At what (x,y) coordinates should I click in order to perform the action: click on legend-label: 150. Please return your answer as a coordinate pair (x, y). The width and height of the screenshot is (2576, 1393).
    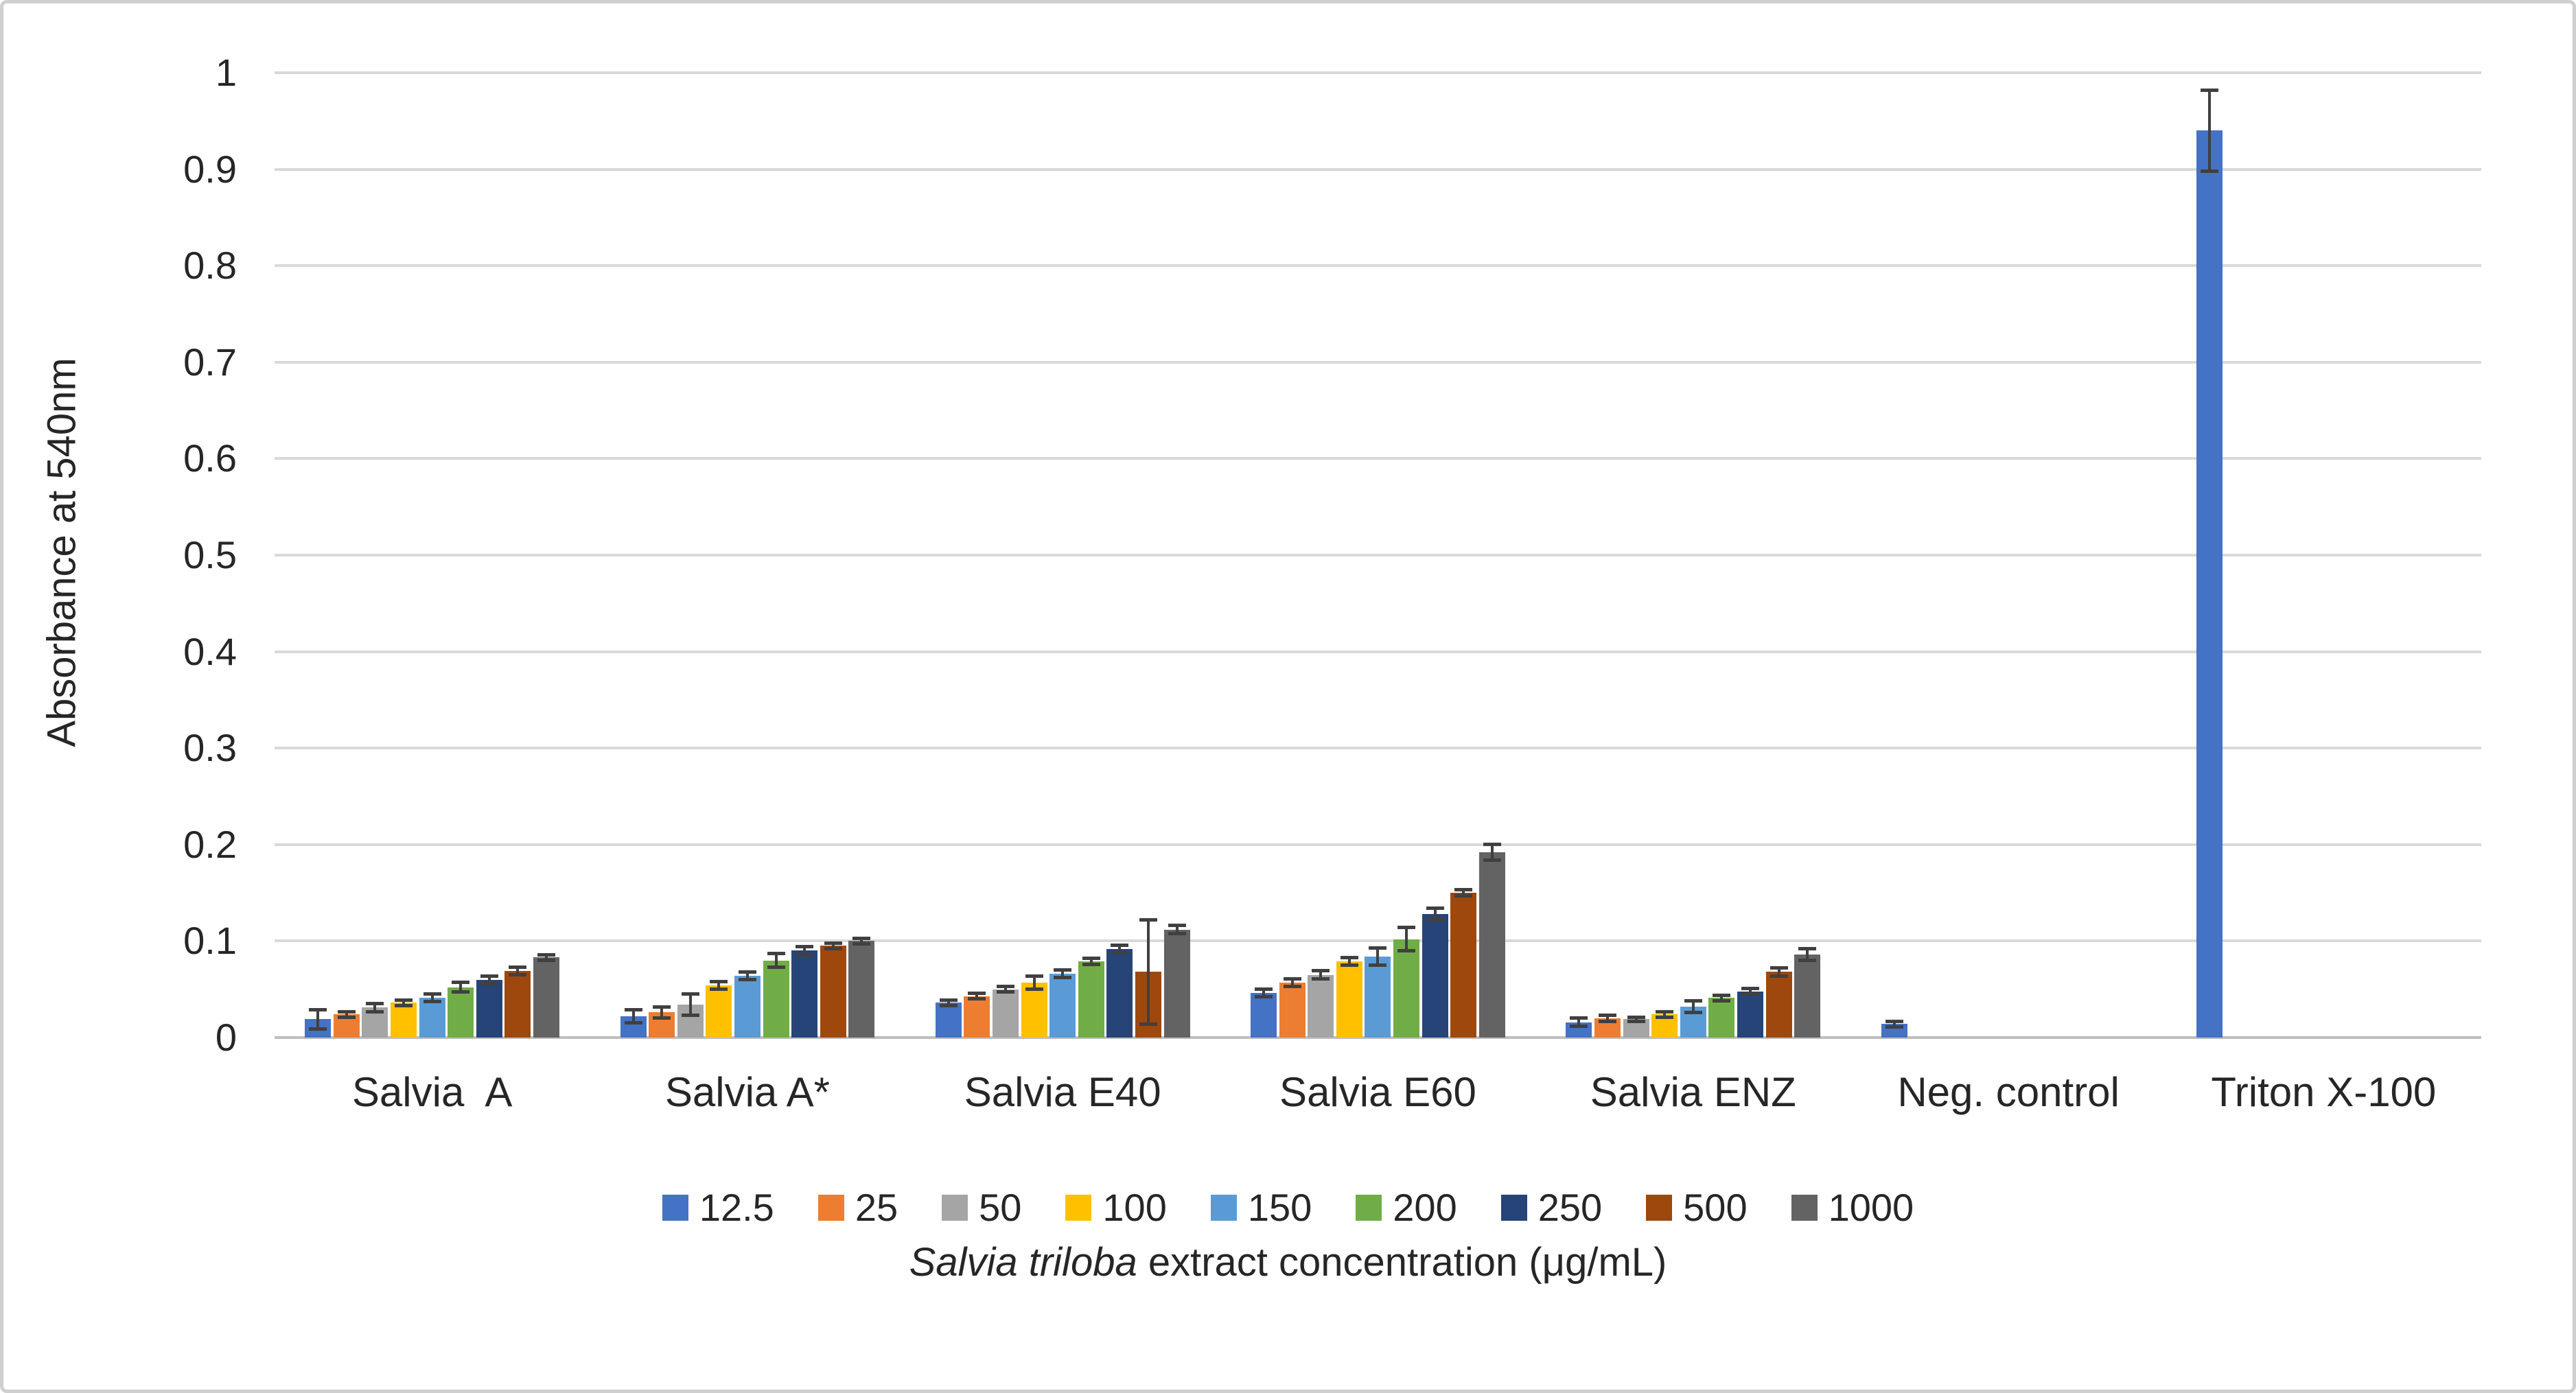
    Looking at the image, I should click on (1279, 1208).